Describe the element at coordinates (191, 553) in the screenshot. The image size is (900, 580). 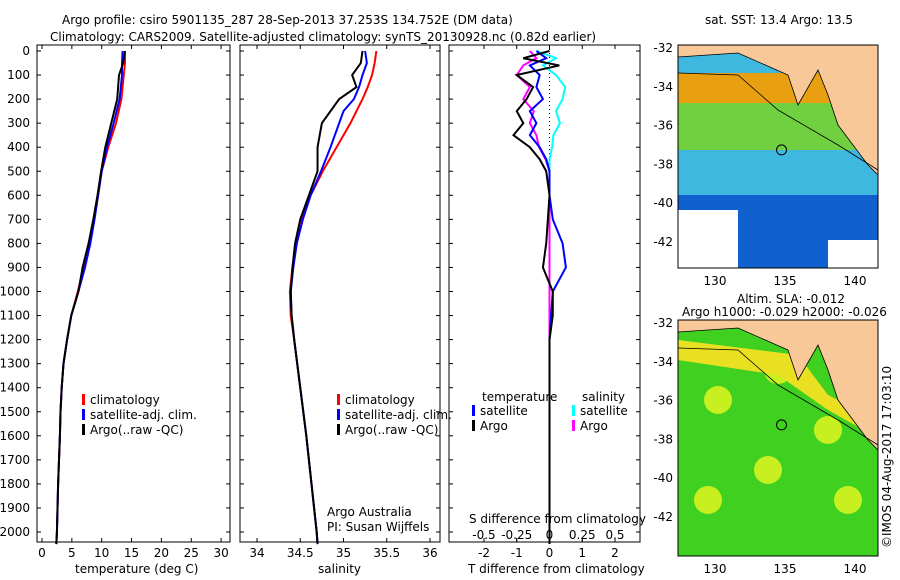
I see `x-tick-label: 25` at that location.